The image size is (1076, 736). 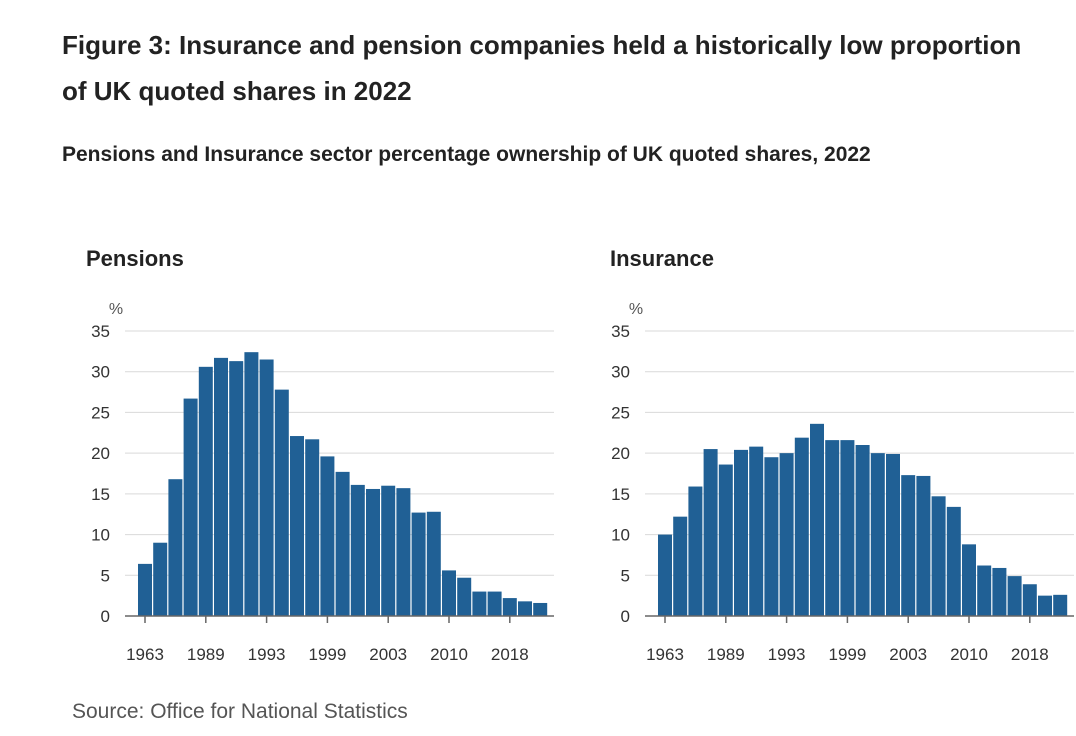 What do you see at coordinates (620, 535) in the screenshot?
I see `insurance-y-tick-label: 10` at bounding box center [620, 535].